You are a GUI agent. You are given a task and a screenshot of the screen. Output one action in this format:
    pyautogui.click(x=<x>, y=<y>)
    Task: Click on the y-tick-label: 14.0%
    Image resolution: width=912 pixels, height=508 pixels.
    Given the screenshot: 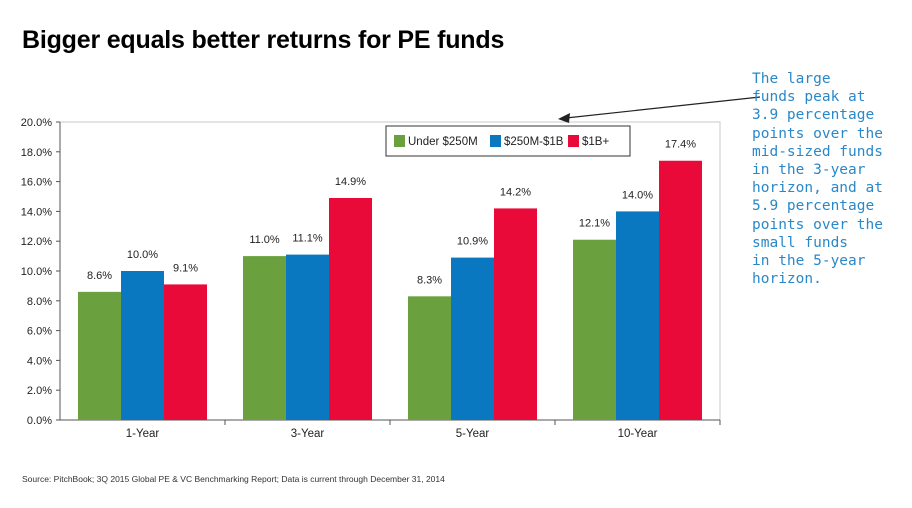 What is the action you would take?
    pyautogui.click(x=36, y=212)
    